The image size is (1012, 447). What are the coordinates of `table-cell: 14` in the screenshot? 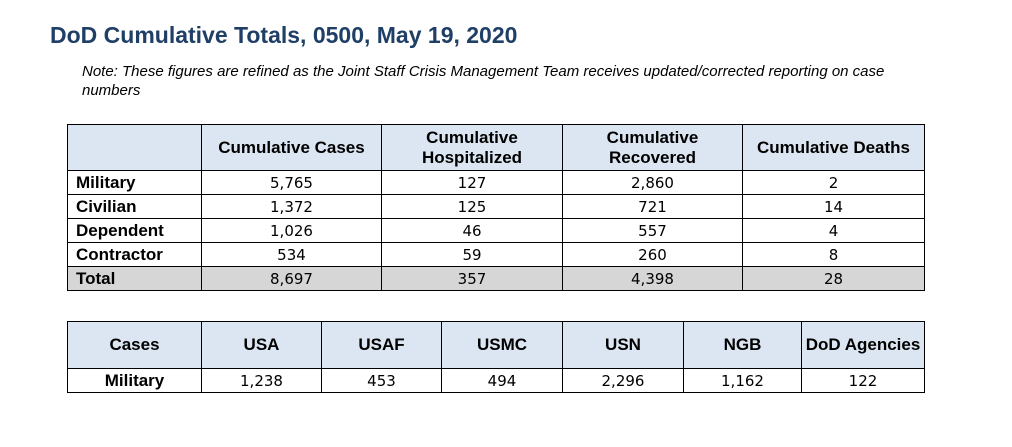 It's located at (833, 206).